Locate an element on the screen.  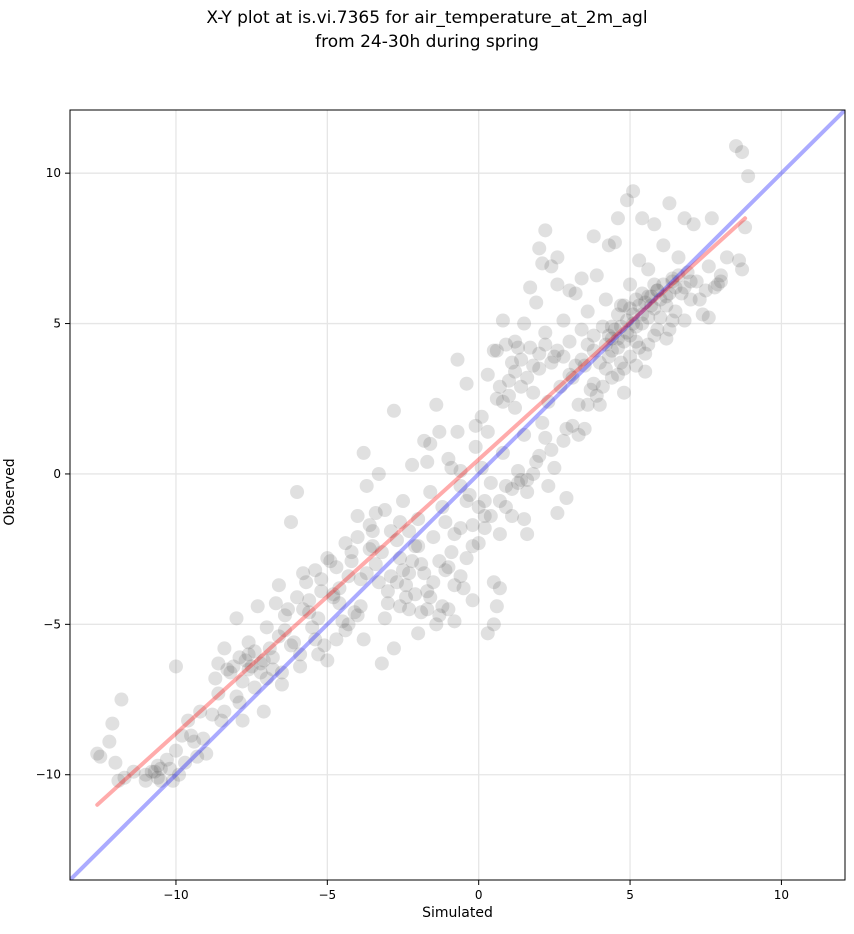
x-tick-label: −5 is located at coordinates (327, 895).